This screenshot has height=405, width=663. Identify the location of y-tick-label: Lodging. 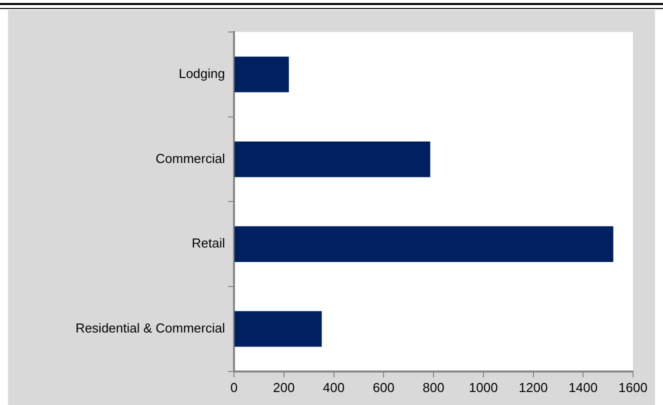
(201, 74).